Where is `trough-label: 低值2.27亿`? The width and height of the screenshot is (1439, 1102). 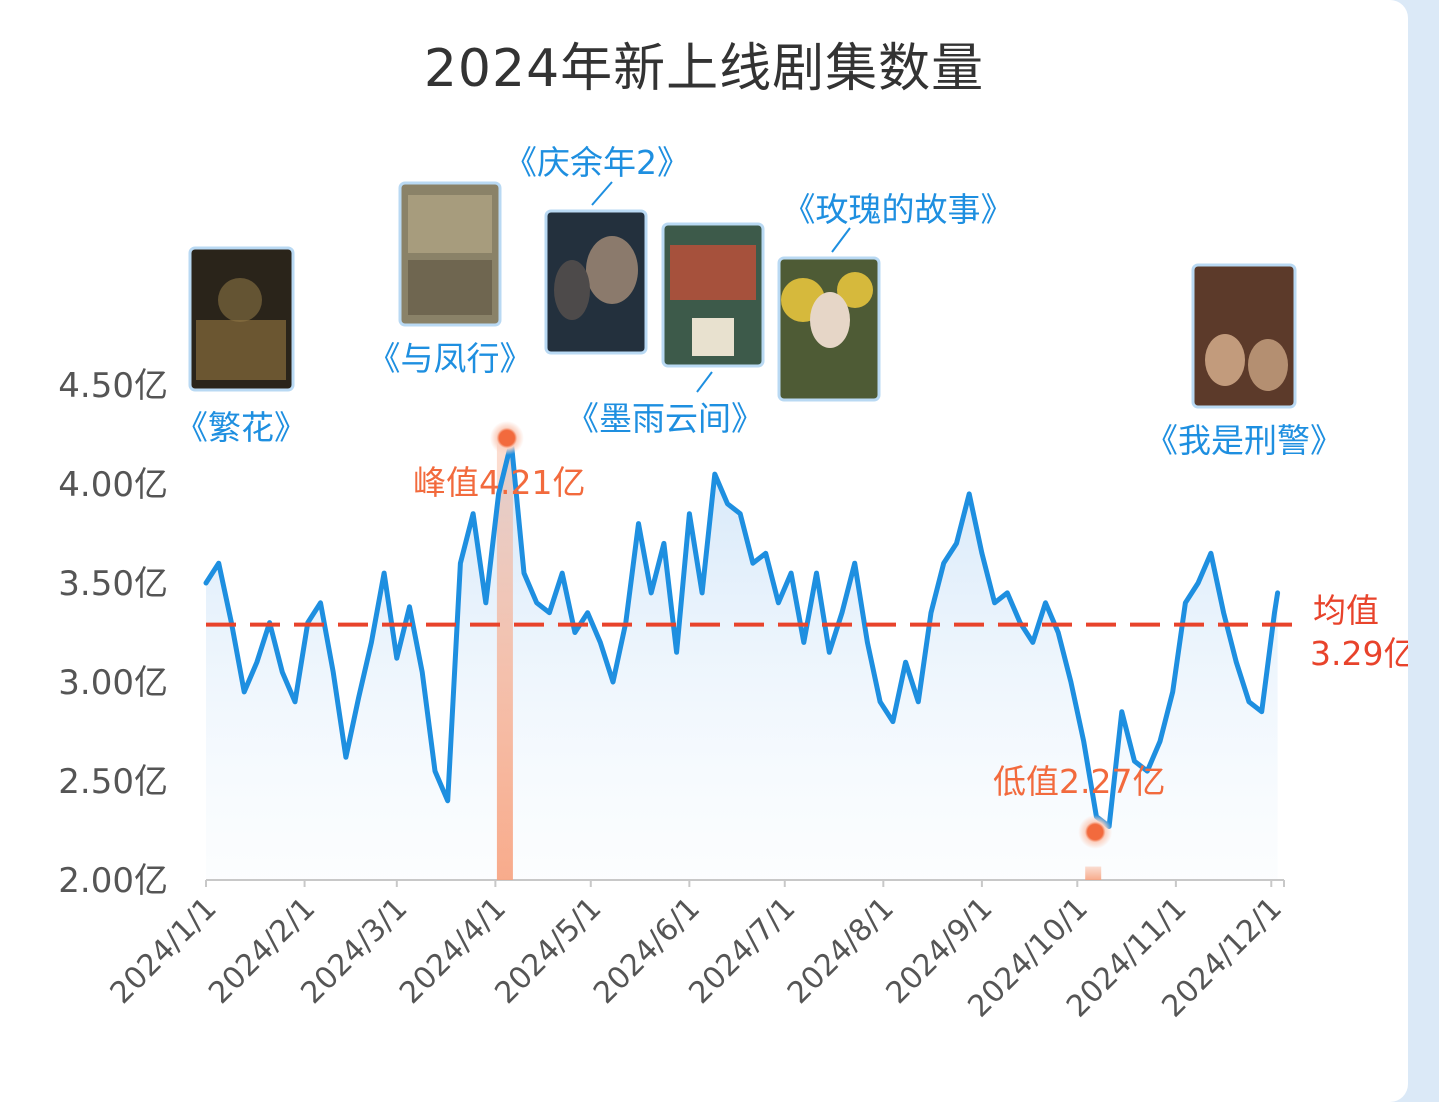 trough-label: 低值2.27亿 is located at coordinates (1079, 781).